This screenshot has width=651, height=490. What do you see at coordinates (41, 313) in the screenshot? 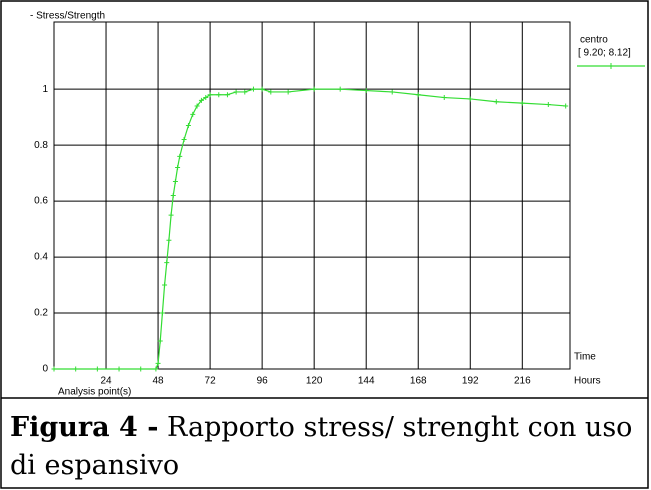
I see `y-tick-label: 0.2` at bounding box center [41, 313].